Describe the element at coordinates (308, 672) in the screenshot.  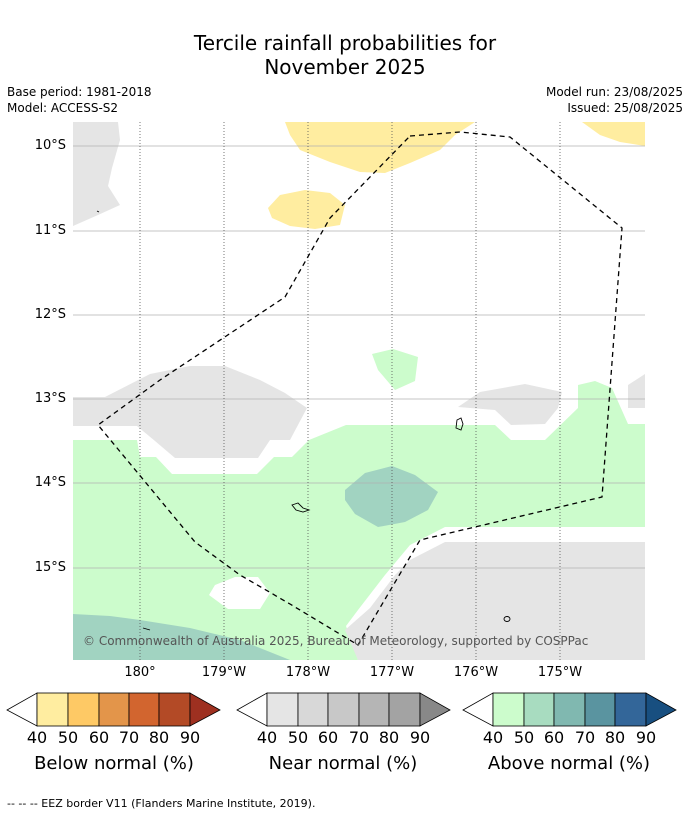
I see `lon-label-178w: 178°W` at that location.